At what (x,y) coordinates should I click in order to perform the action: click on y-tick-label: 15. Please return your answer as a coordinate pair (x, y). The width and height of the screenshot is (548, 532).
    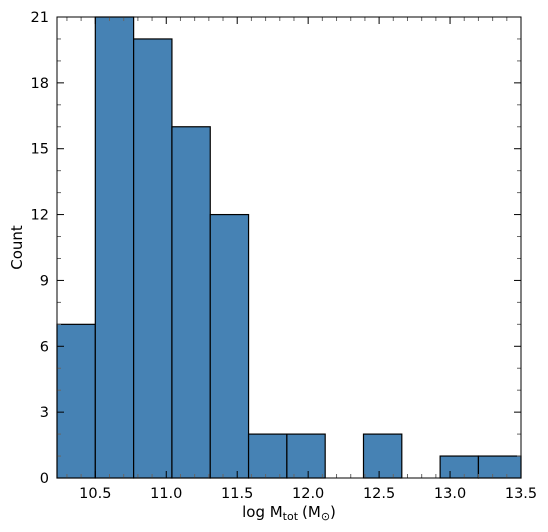
    Looking at the image, I should click on (40, 150).